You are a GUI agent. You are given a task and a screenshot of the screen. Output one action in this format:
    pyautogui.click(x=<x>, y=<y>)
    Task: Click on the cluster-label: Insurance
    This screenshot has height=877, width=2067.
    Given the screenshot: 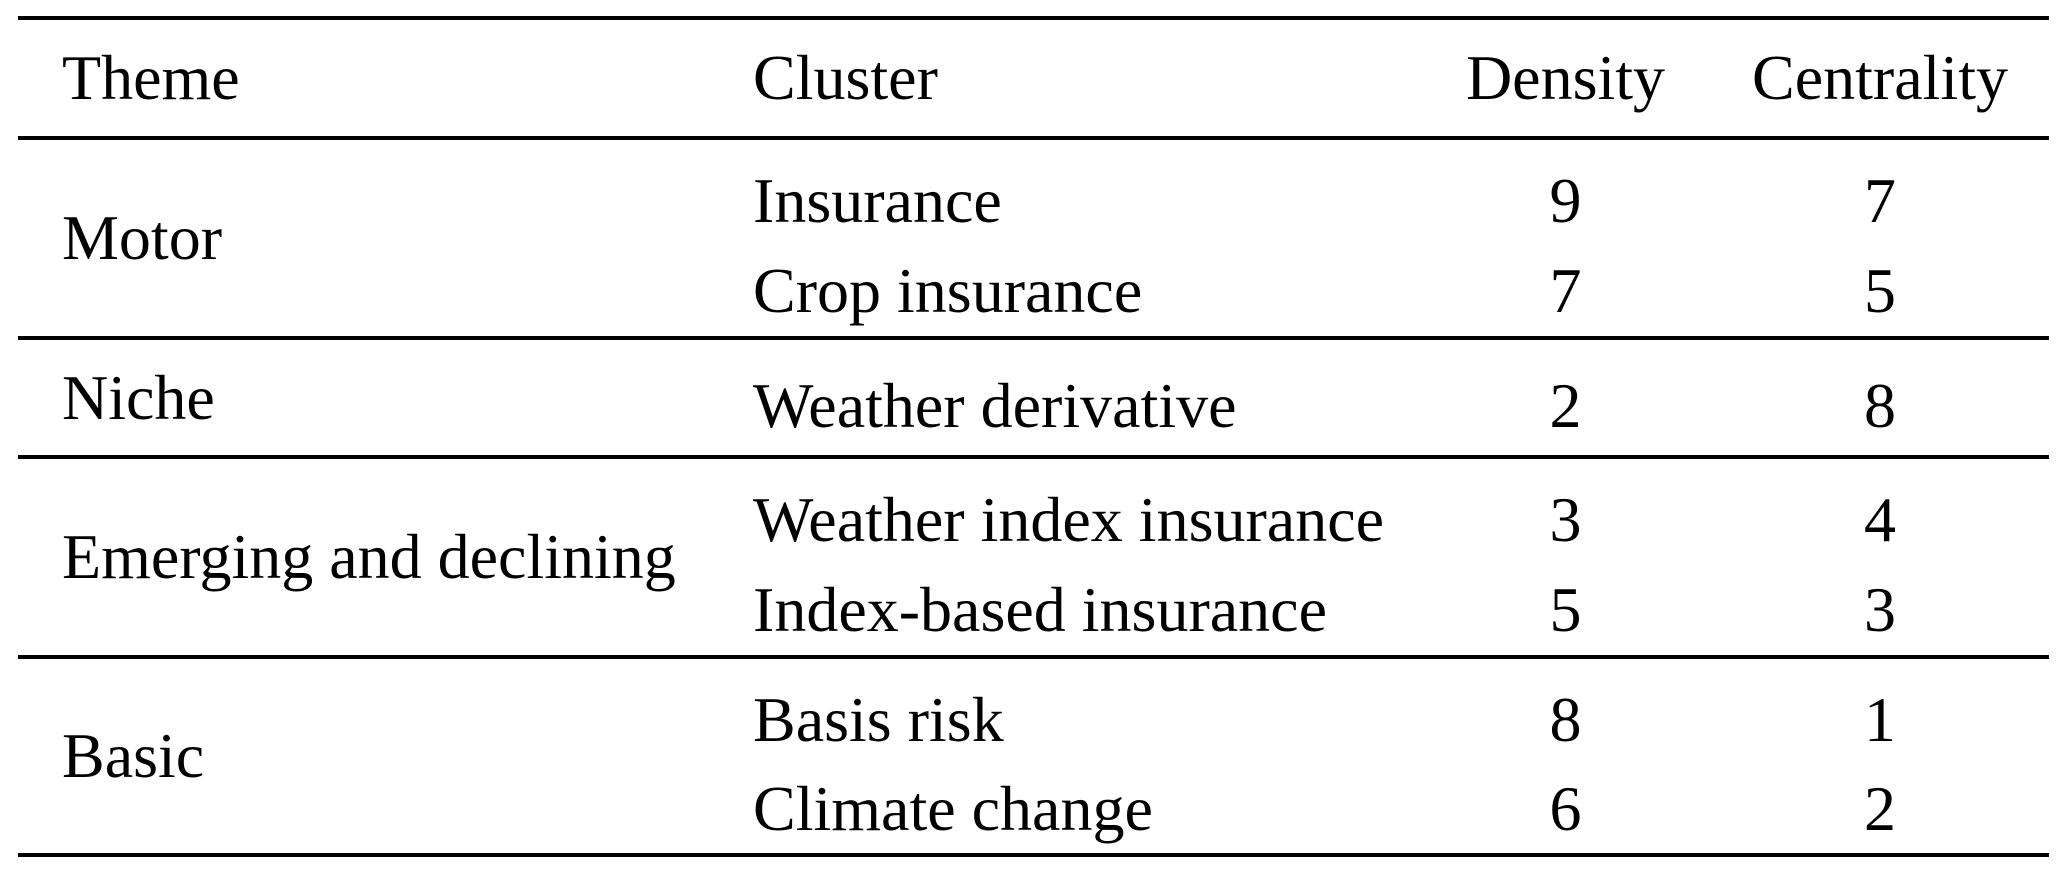 What is the action you would take?
    pyautogui.click(x=877, y=200)
    